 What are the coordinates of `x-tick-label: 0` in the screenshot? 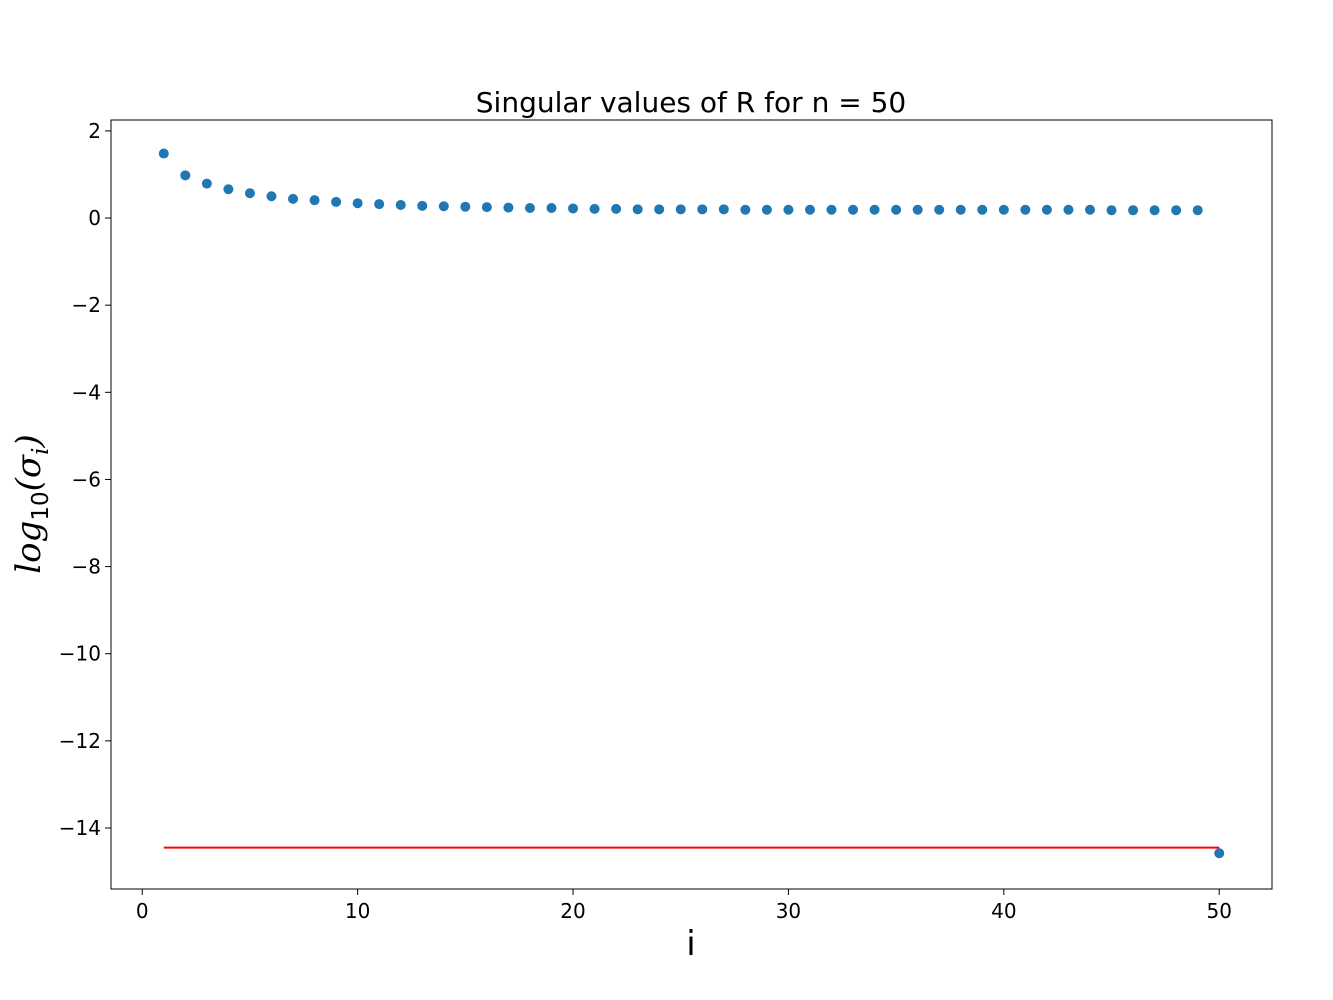 It's located at (142, 911).